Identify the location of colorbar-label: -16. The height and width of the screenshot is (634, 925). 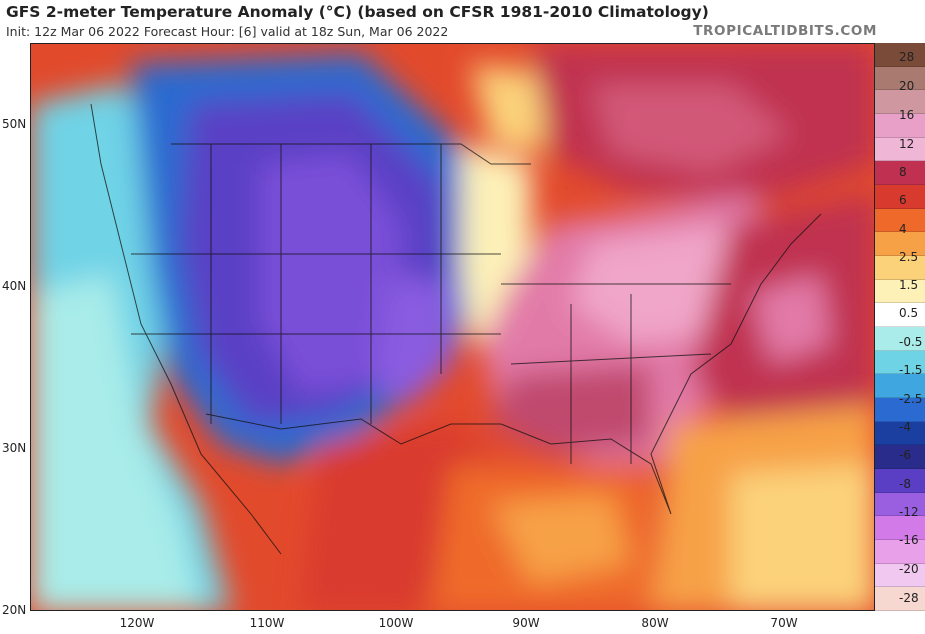
(909, 540).